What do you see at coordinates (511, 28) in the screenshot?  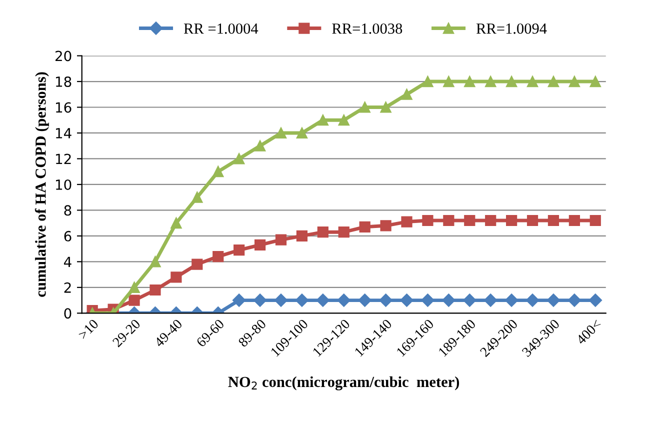 I see `legend-label: RR=1.0094` at bounding box center [511, 28].